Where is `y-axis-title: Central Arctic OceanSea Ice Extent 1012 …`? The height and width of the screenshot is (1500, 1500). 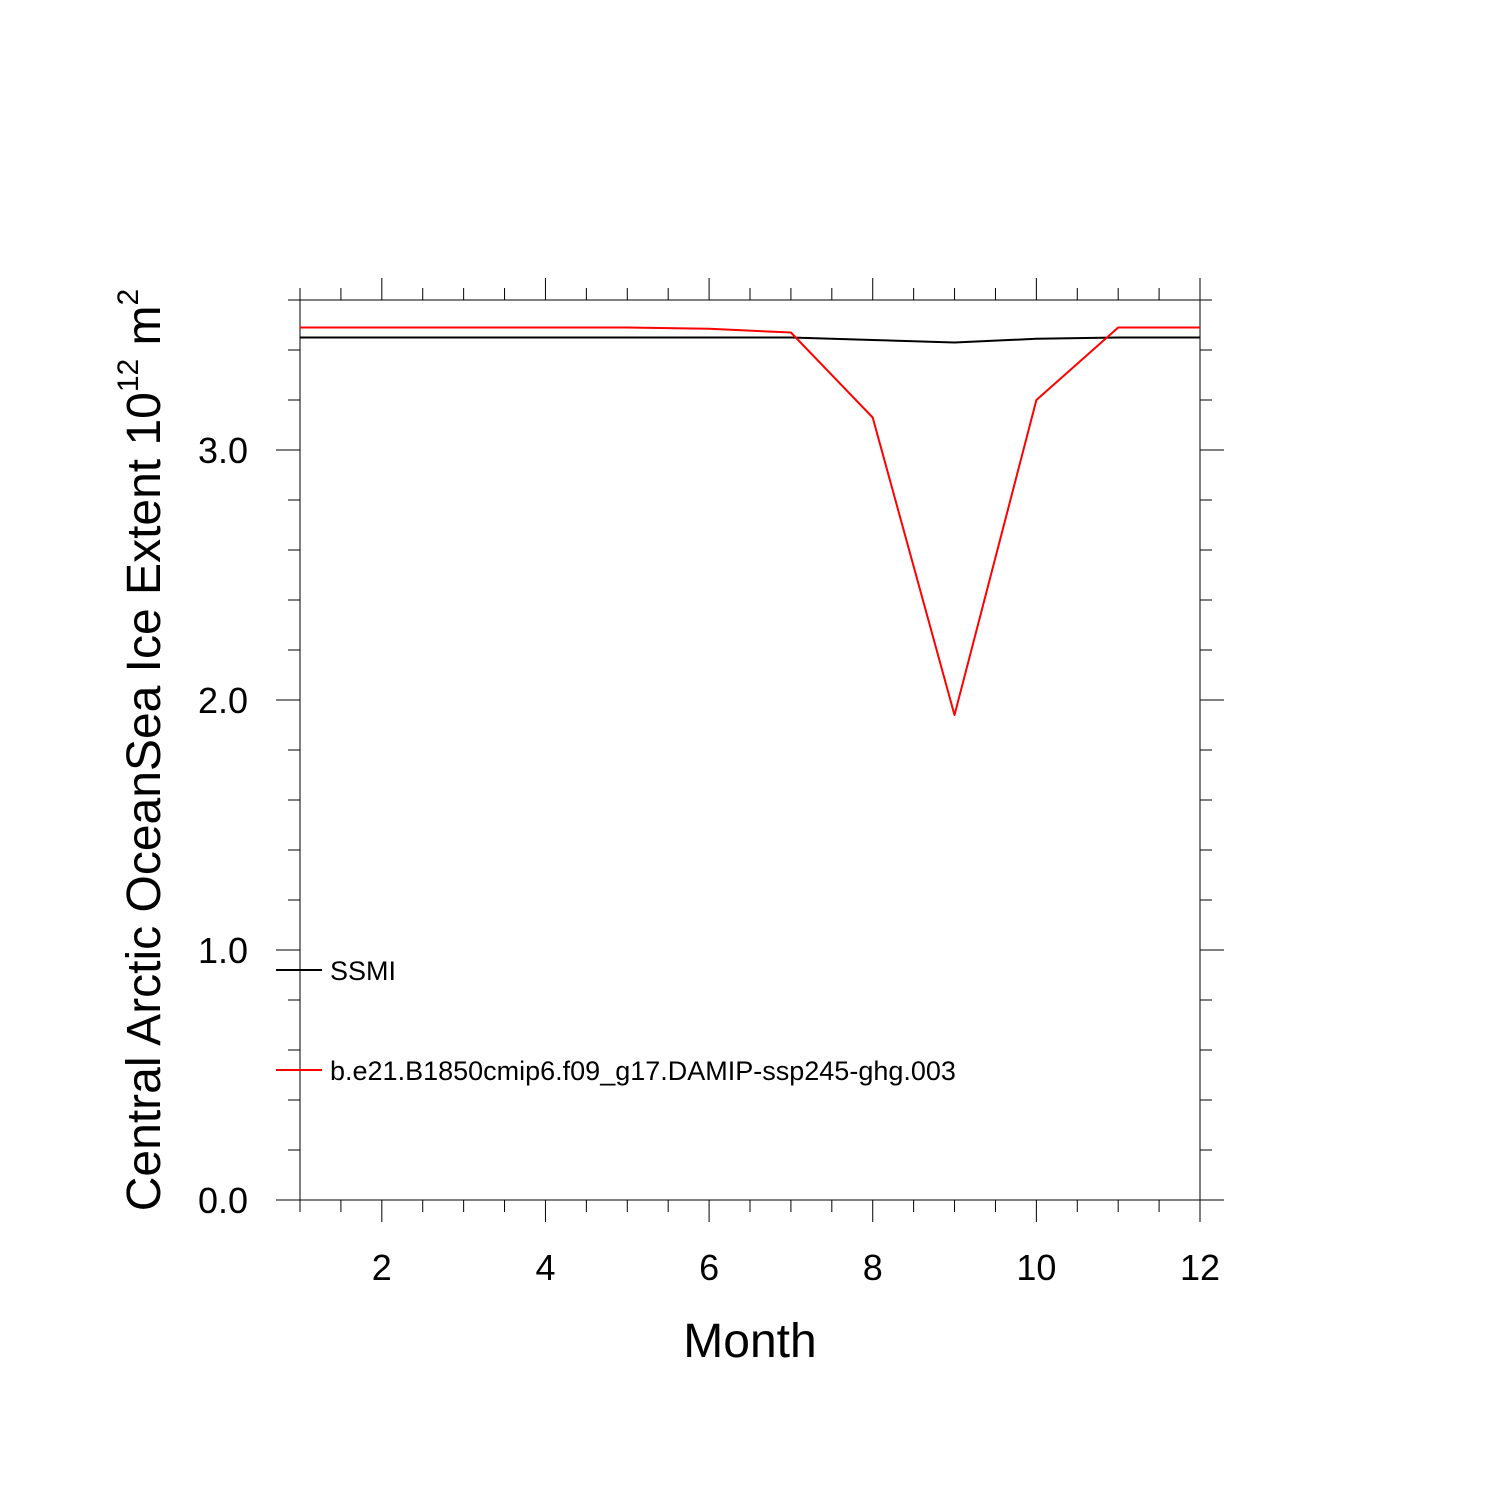 y-axis-title: Central Arctic OceanSea Ice Extent 1012 … is located at coordinates (141, 750).